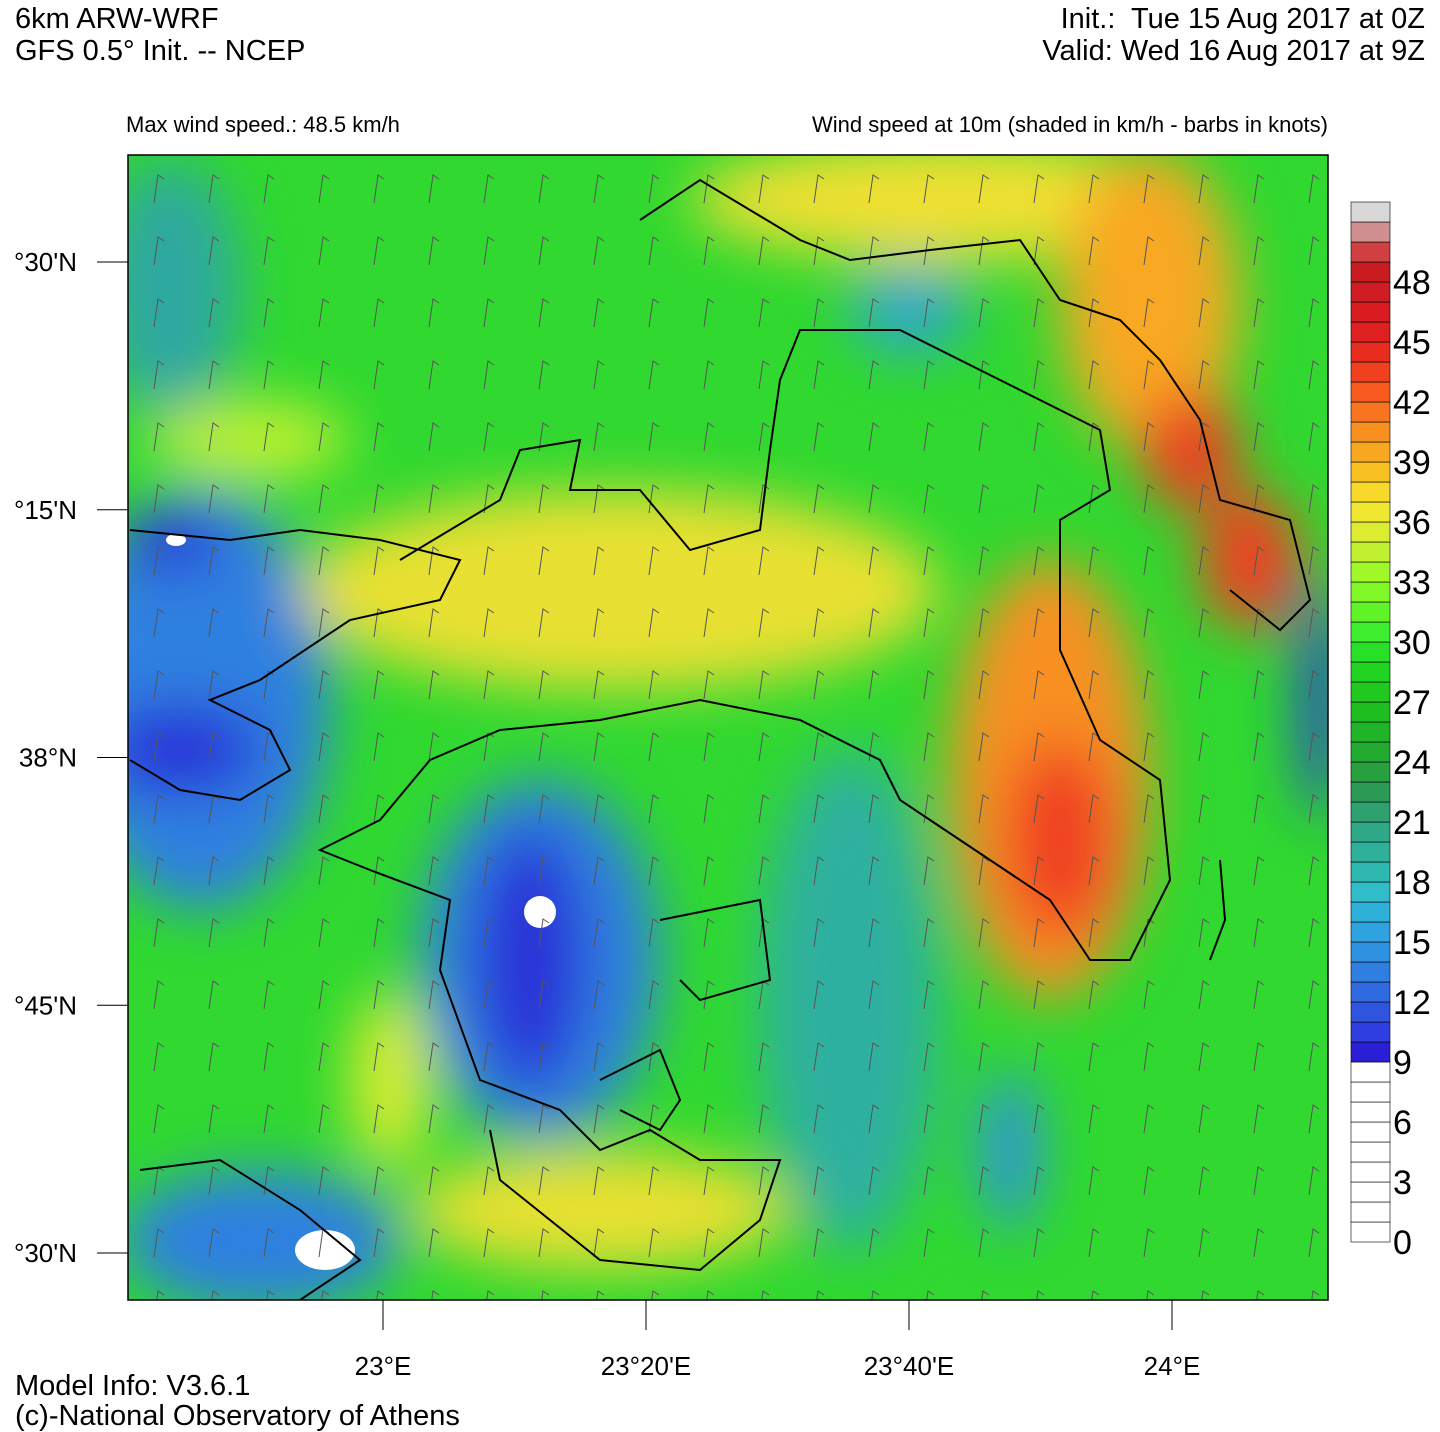 Image resolution: width=1440 pixels, height=1432 pixels. Describe the element at coordinates (1402, 1063) in the screenshot. I see `colorbar-label: 9` at that location.